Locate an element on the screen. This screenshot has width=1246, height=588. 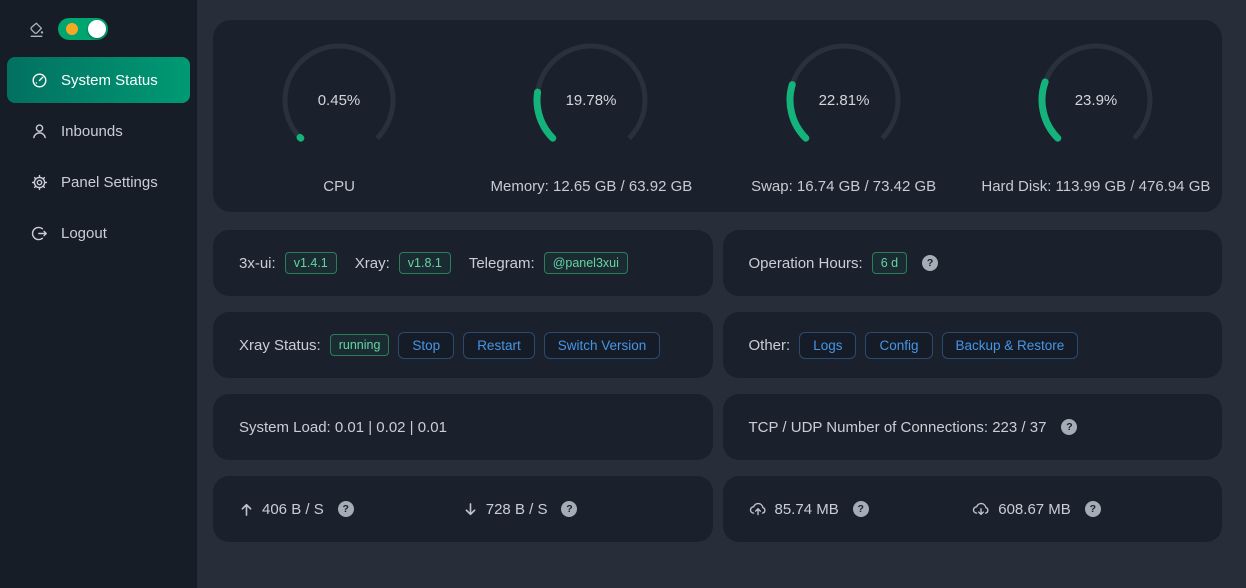
toggle-knob is located at coordinates (97, 29).